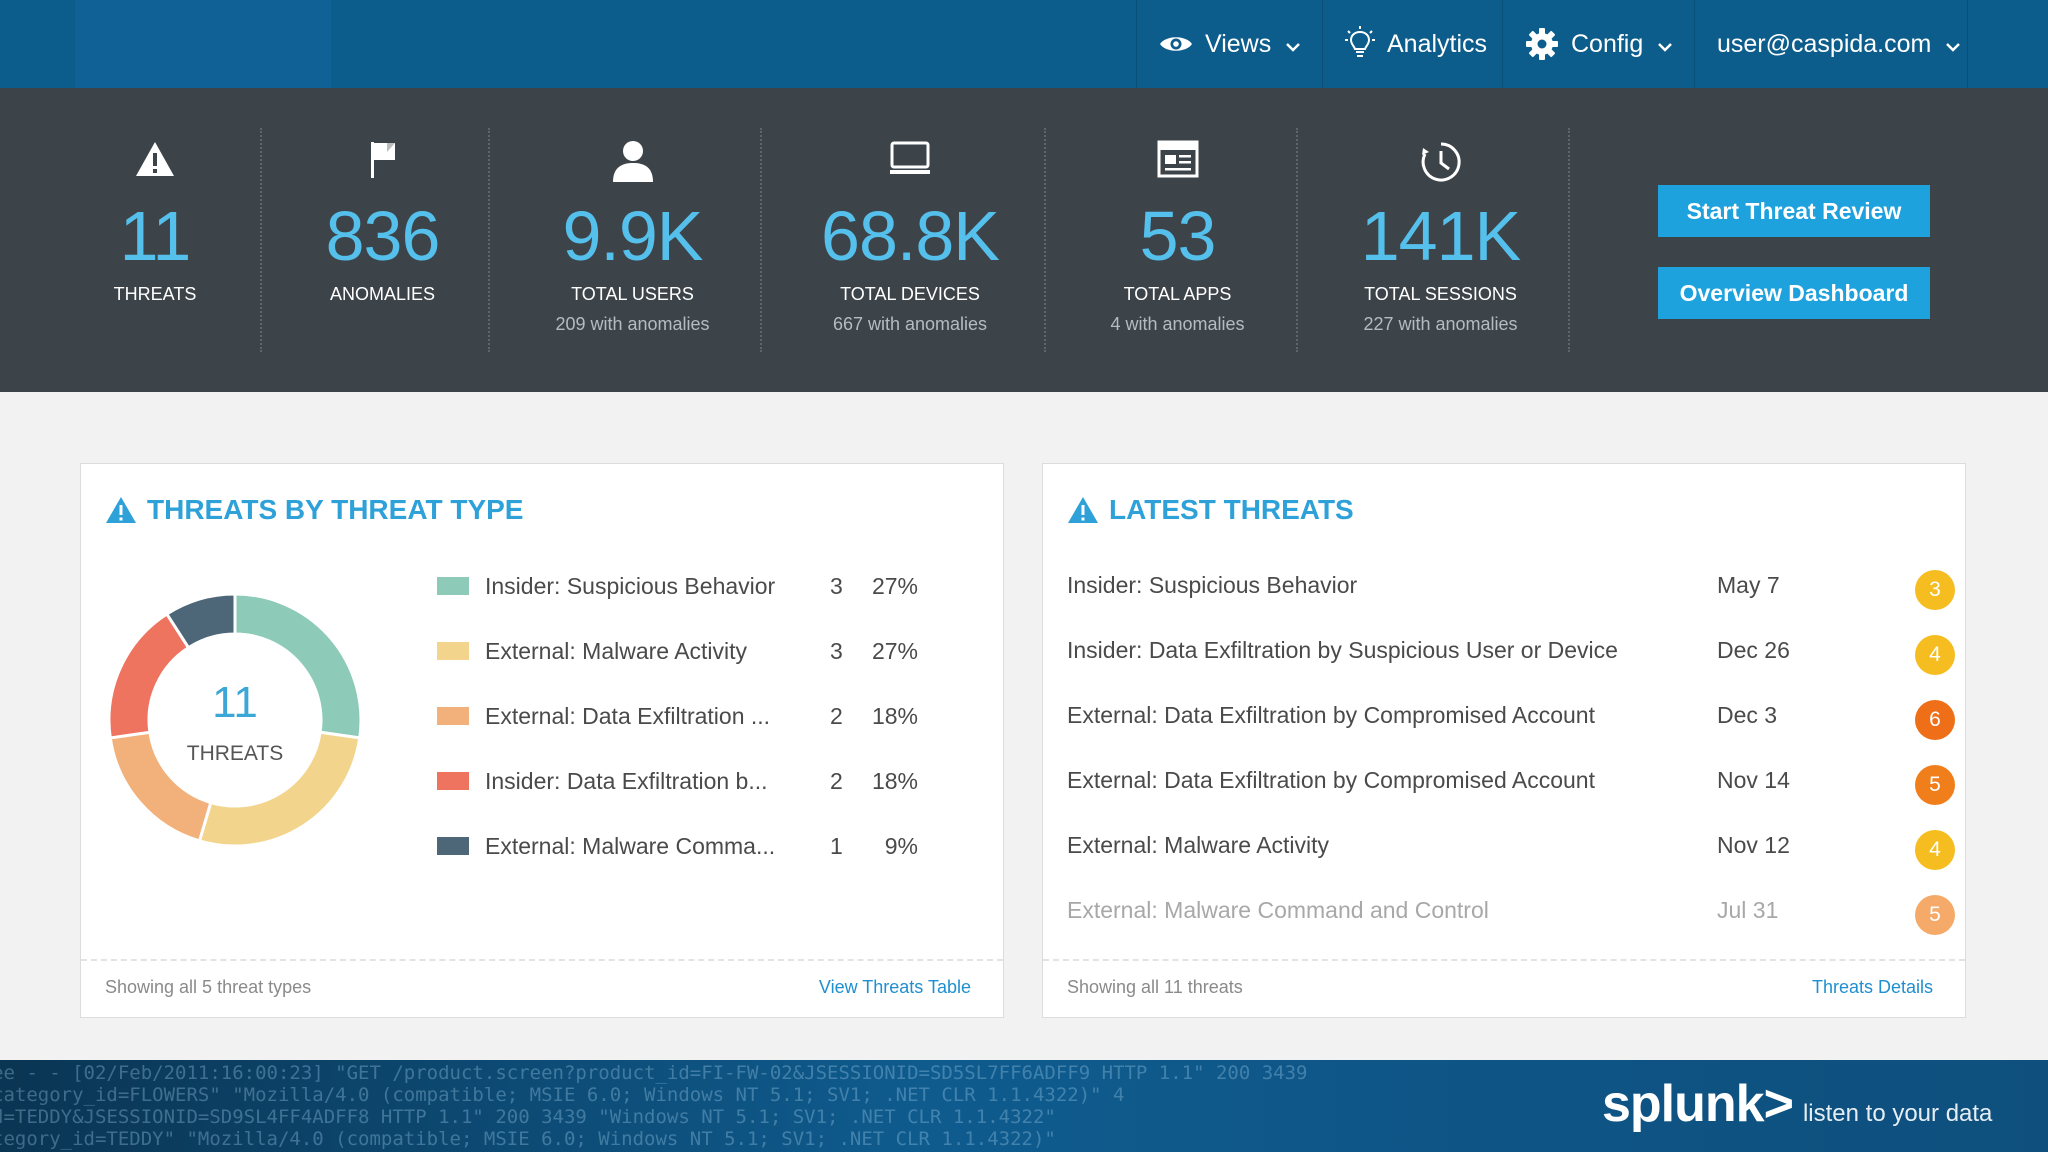  What do you see at coordinates (1504, 988) in the screenshot?
I see `panel-footer: Showing all 11 threats Threats Details` at bounding box center [1504, 988].